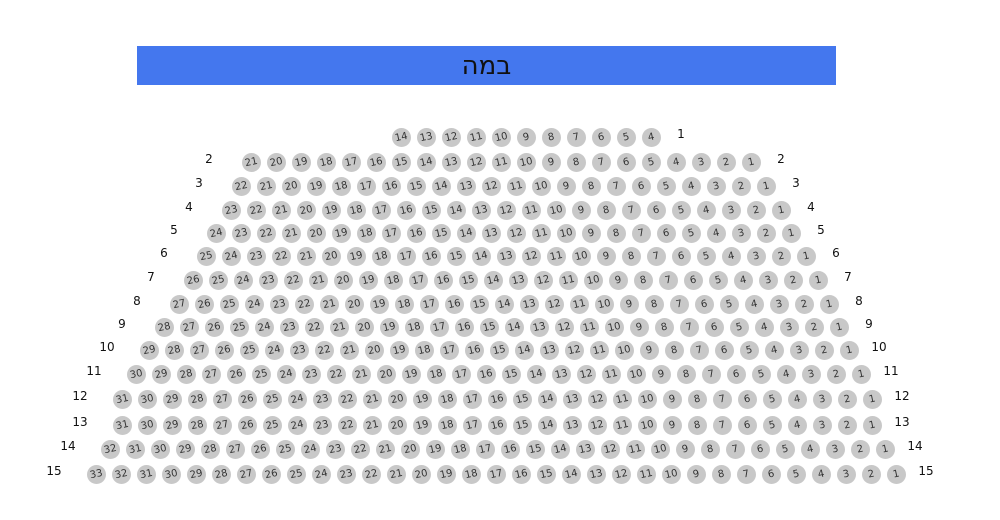  Describe the element at coordinates (185, 449) in the screenshot. I see `seat: 29` at that location.